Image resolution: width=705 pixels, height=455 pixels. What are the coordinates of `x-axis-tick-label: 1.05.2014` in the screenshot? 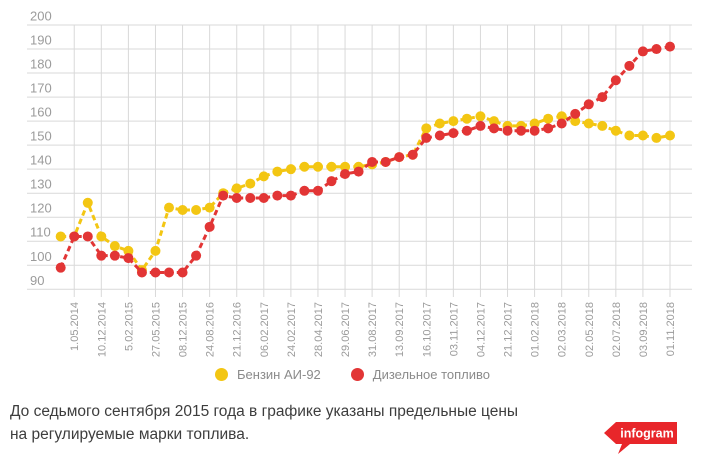 It's located at (75, 326).